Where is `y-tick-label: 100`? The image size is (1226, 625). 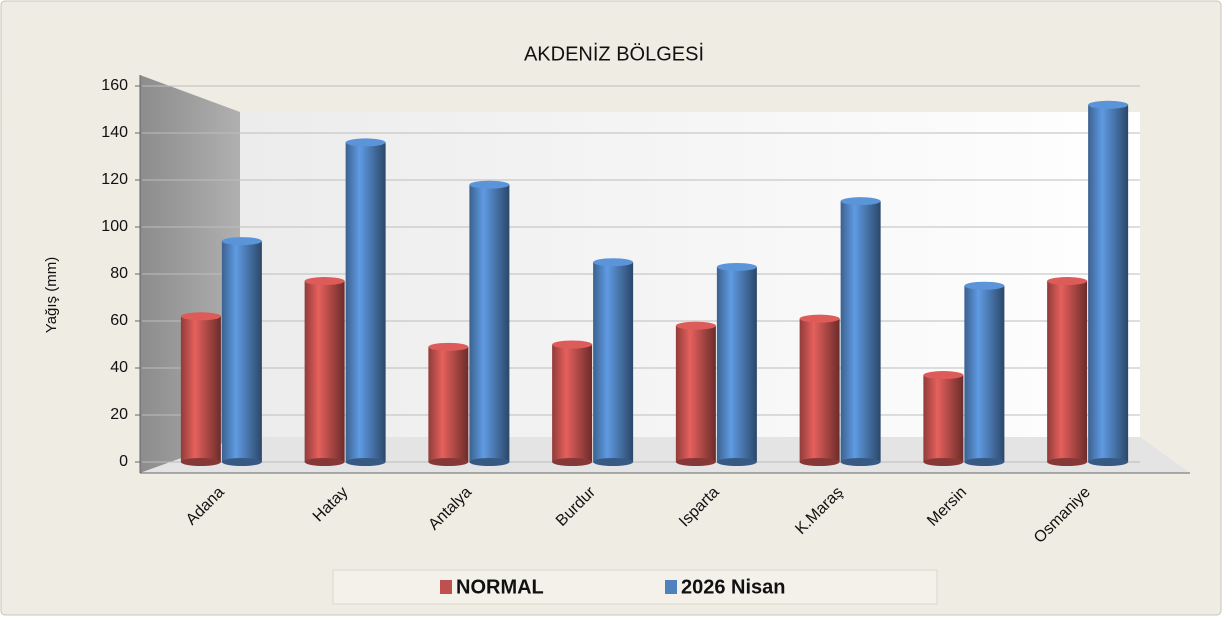
y-tick-label: 100 is located at coordinates (114, 226).